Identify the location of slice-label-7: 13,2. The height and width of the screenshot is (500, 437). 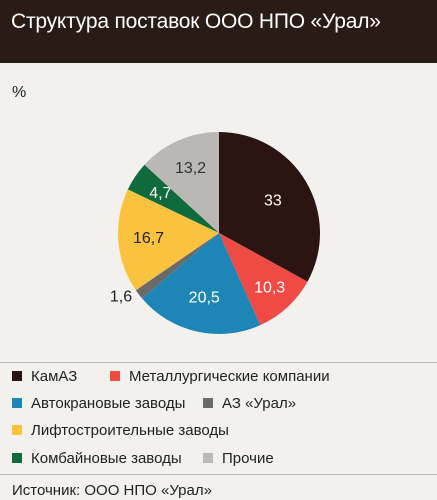
(190, 168).